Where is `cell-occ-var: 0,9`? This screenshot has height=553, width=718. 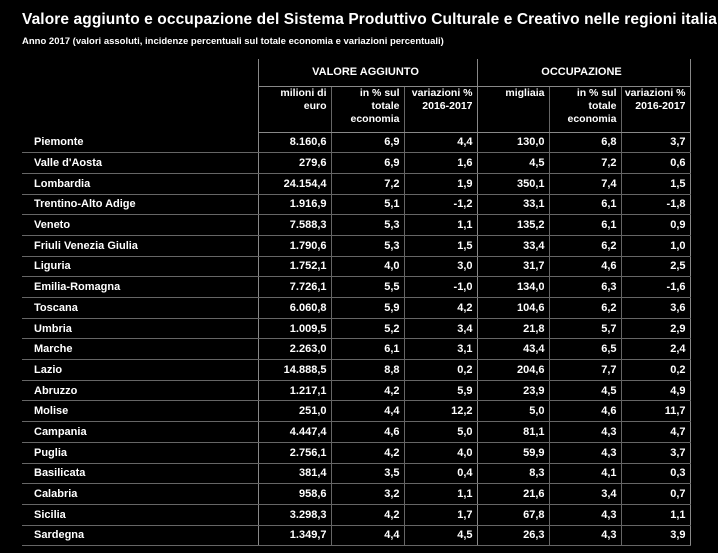 cell-occ-var: 0,9 is located at coordinates (655, 225).